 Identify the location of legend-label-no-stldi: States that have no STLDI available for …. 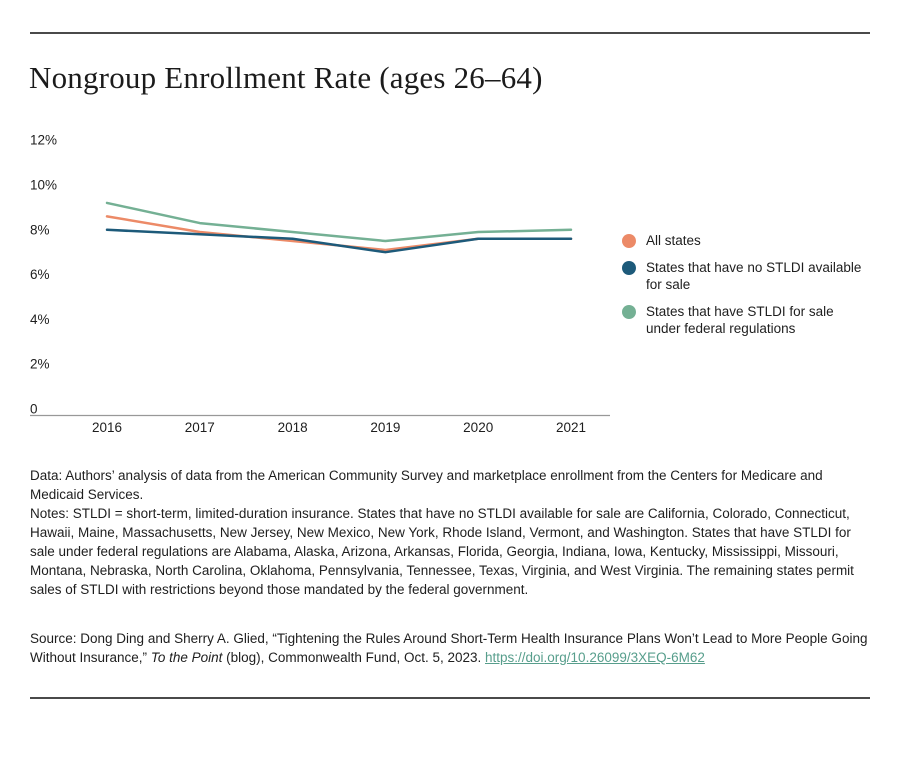
(754, 276).